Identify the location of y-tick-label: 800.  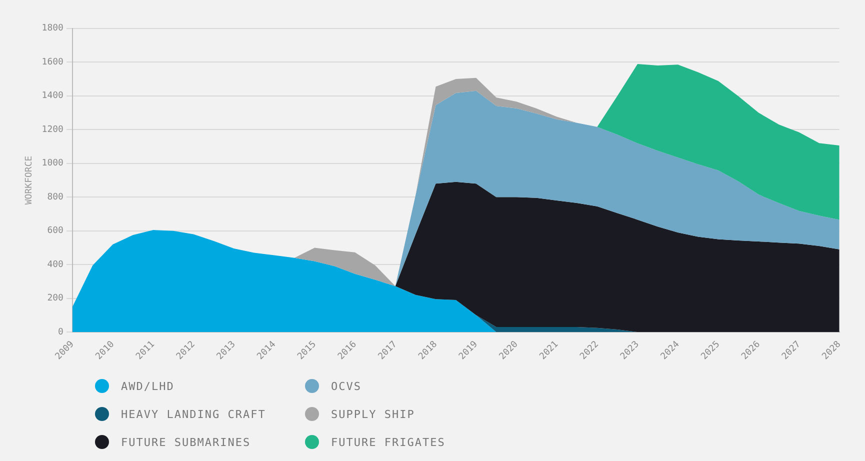
(55, 197).